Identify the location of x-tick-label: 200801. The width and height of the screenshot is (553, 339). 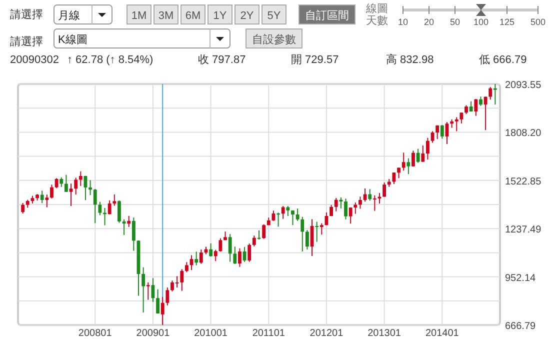
(95, 333).